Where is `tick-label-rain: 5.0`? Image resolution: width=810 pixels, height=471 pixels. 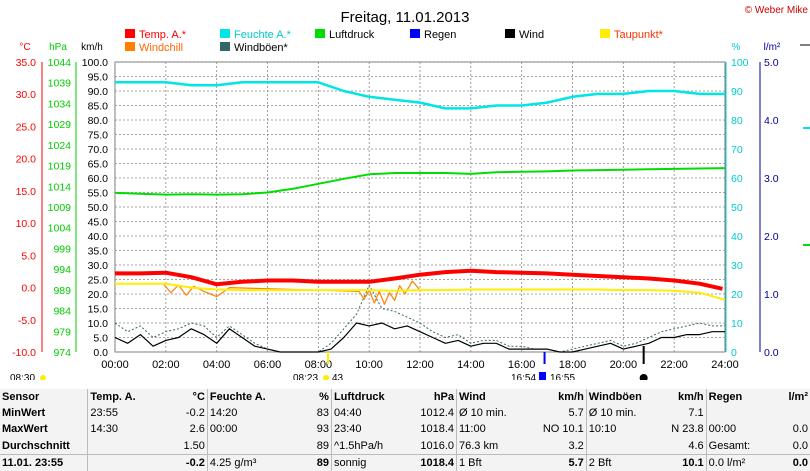
tick-label-rain: 5.0 is located at coordinates (771, 63).